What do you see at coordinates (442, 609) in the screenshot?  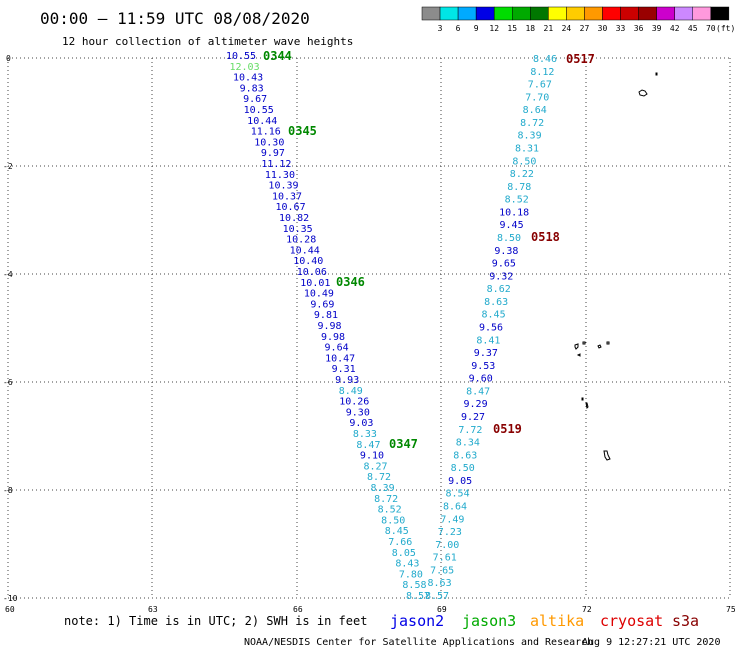 I see `x-tick-label: 69` at bounding box center [442, 609].